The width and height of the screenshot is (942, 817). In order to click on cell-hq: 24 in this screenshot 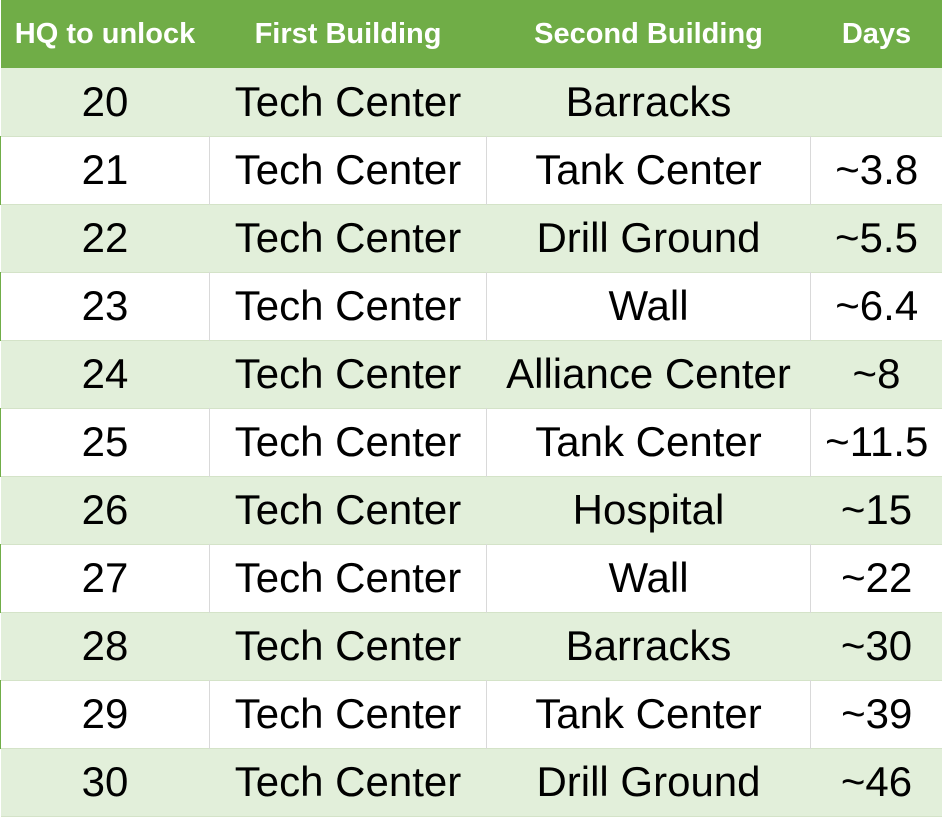, I will do `click(105, 373)`.